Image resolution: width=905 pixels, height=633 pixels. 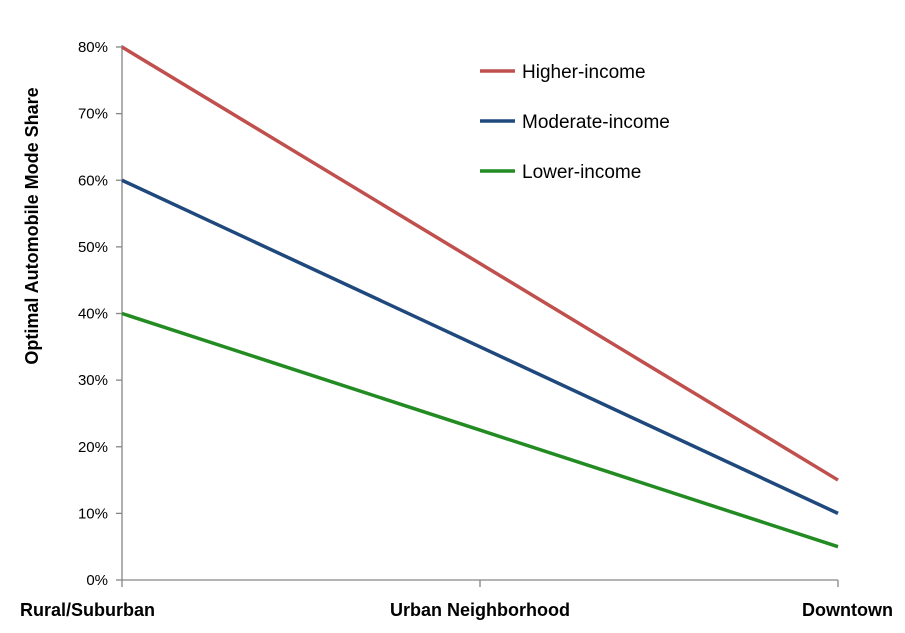 What do you see at coordinates (93, 380) in the screenshot?
I see `y-tick-label: 30%` at bounding box center [93, 380].